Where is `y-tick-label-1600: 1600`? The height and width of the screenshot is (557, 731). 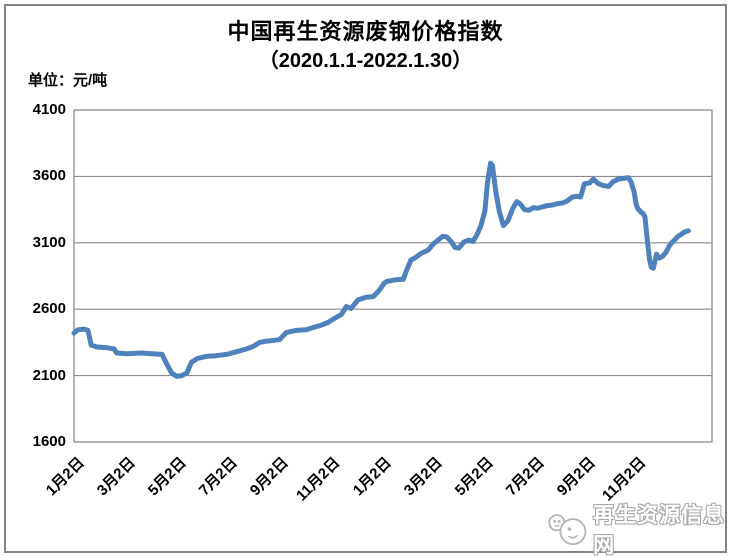
y-tick-label-1600: 1600 is located at coordinates (49, 441).